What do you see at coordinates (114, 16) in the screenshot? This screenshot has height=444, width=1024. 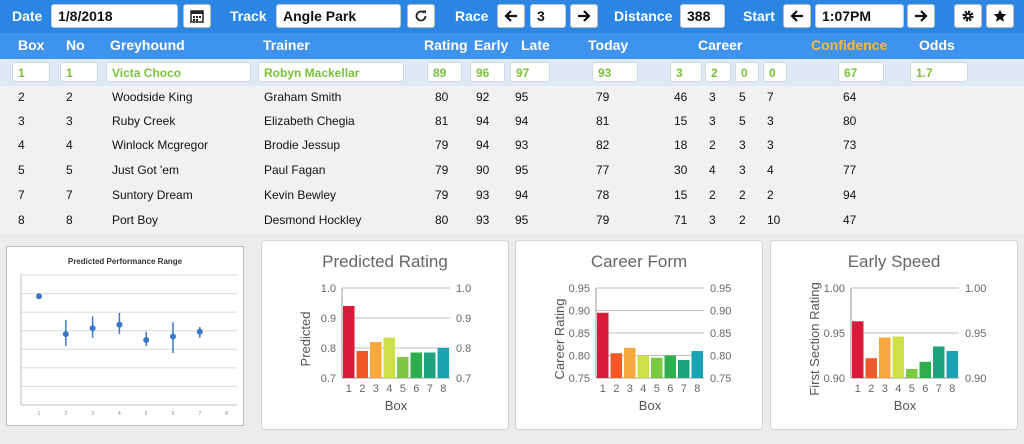 I see `date-field: 1/8/2018` at bounding box center [114, 16].